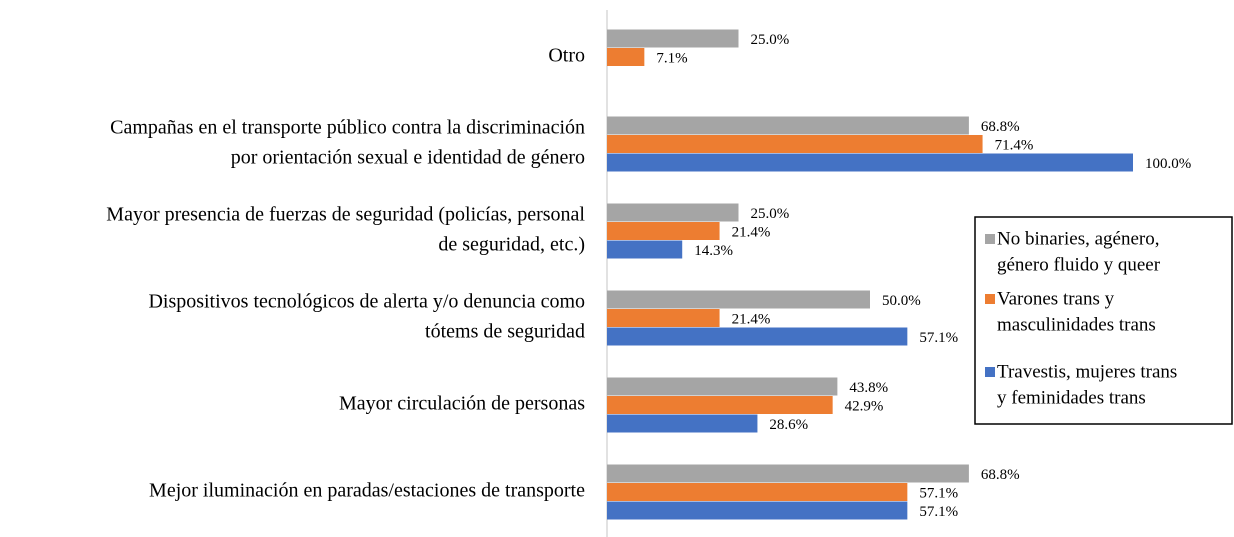 This screenshot has width=1234, height=537. What do you see at coordinates (713, 251) in the screenshot?
I see `value-label: 14.3%` at bounding box center [713, 251].